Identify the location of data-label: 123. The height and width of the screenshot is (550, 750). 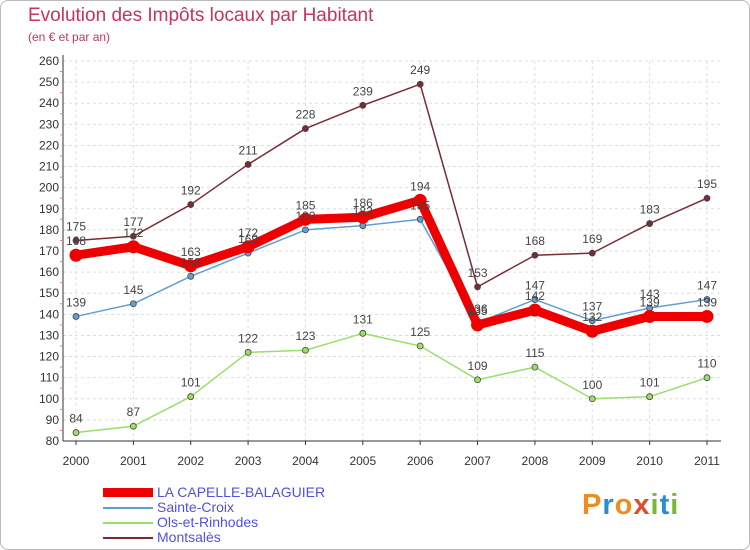
(305, 336).